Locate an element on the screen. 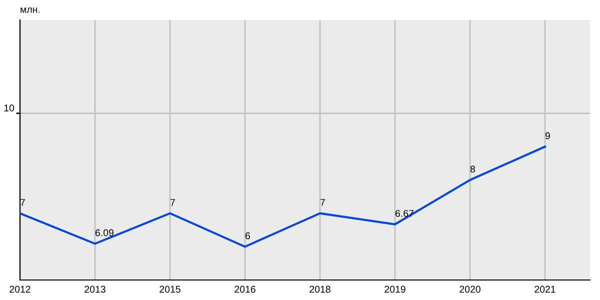 The width and height of the screenshot is (600, 300). data-label: 8 is located at coordinates (472, 169).